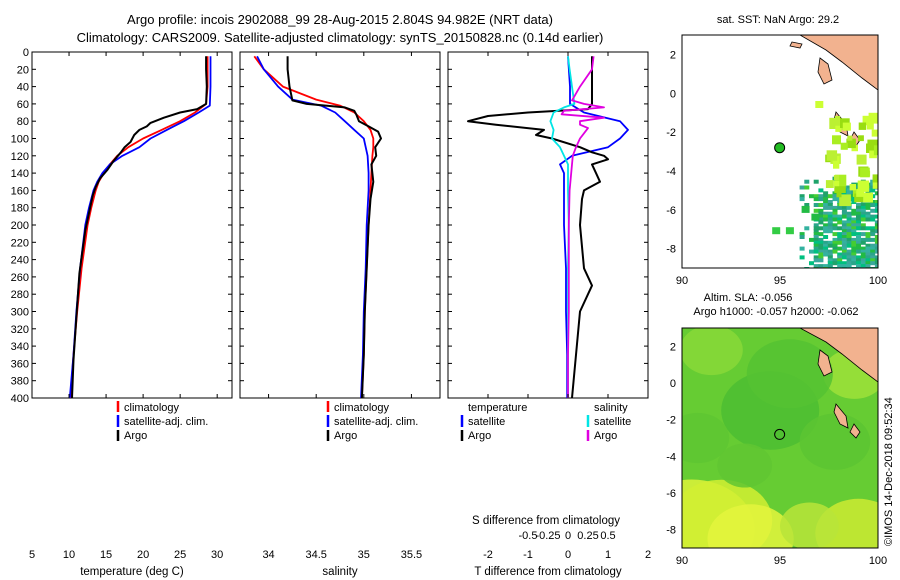  What do you see at coordinates (783, 156) in the screenshot?
I see `sst-map` at bounding box center [783, 156].